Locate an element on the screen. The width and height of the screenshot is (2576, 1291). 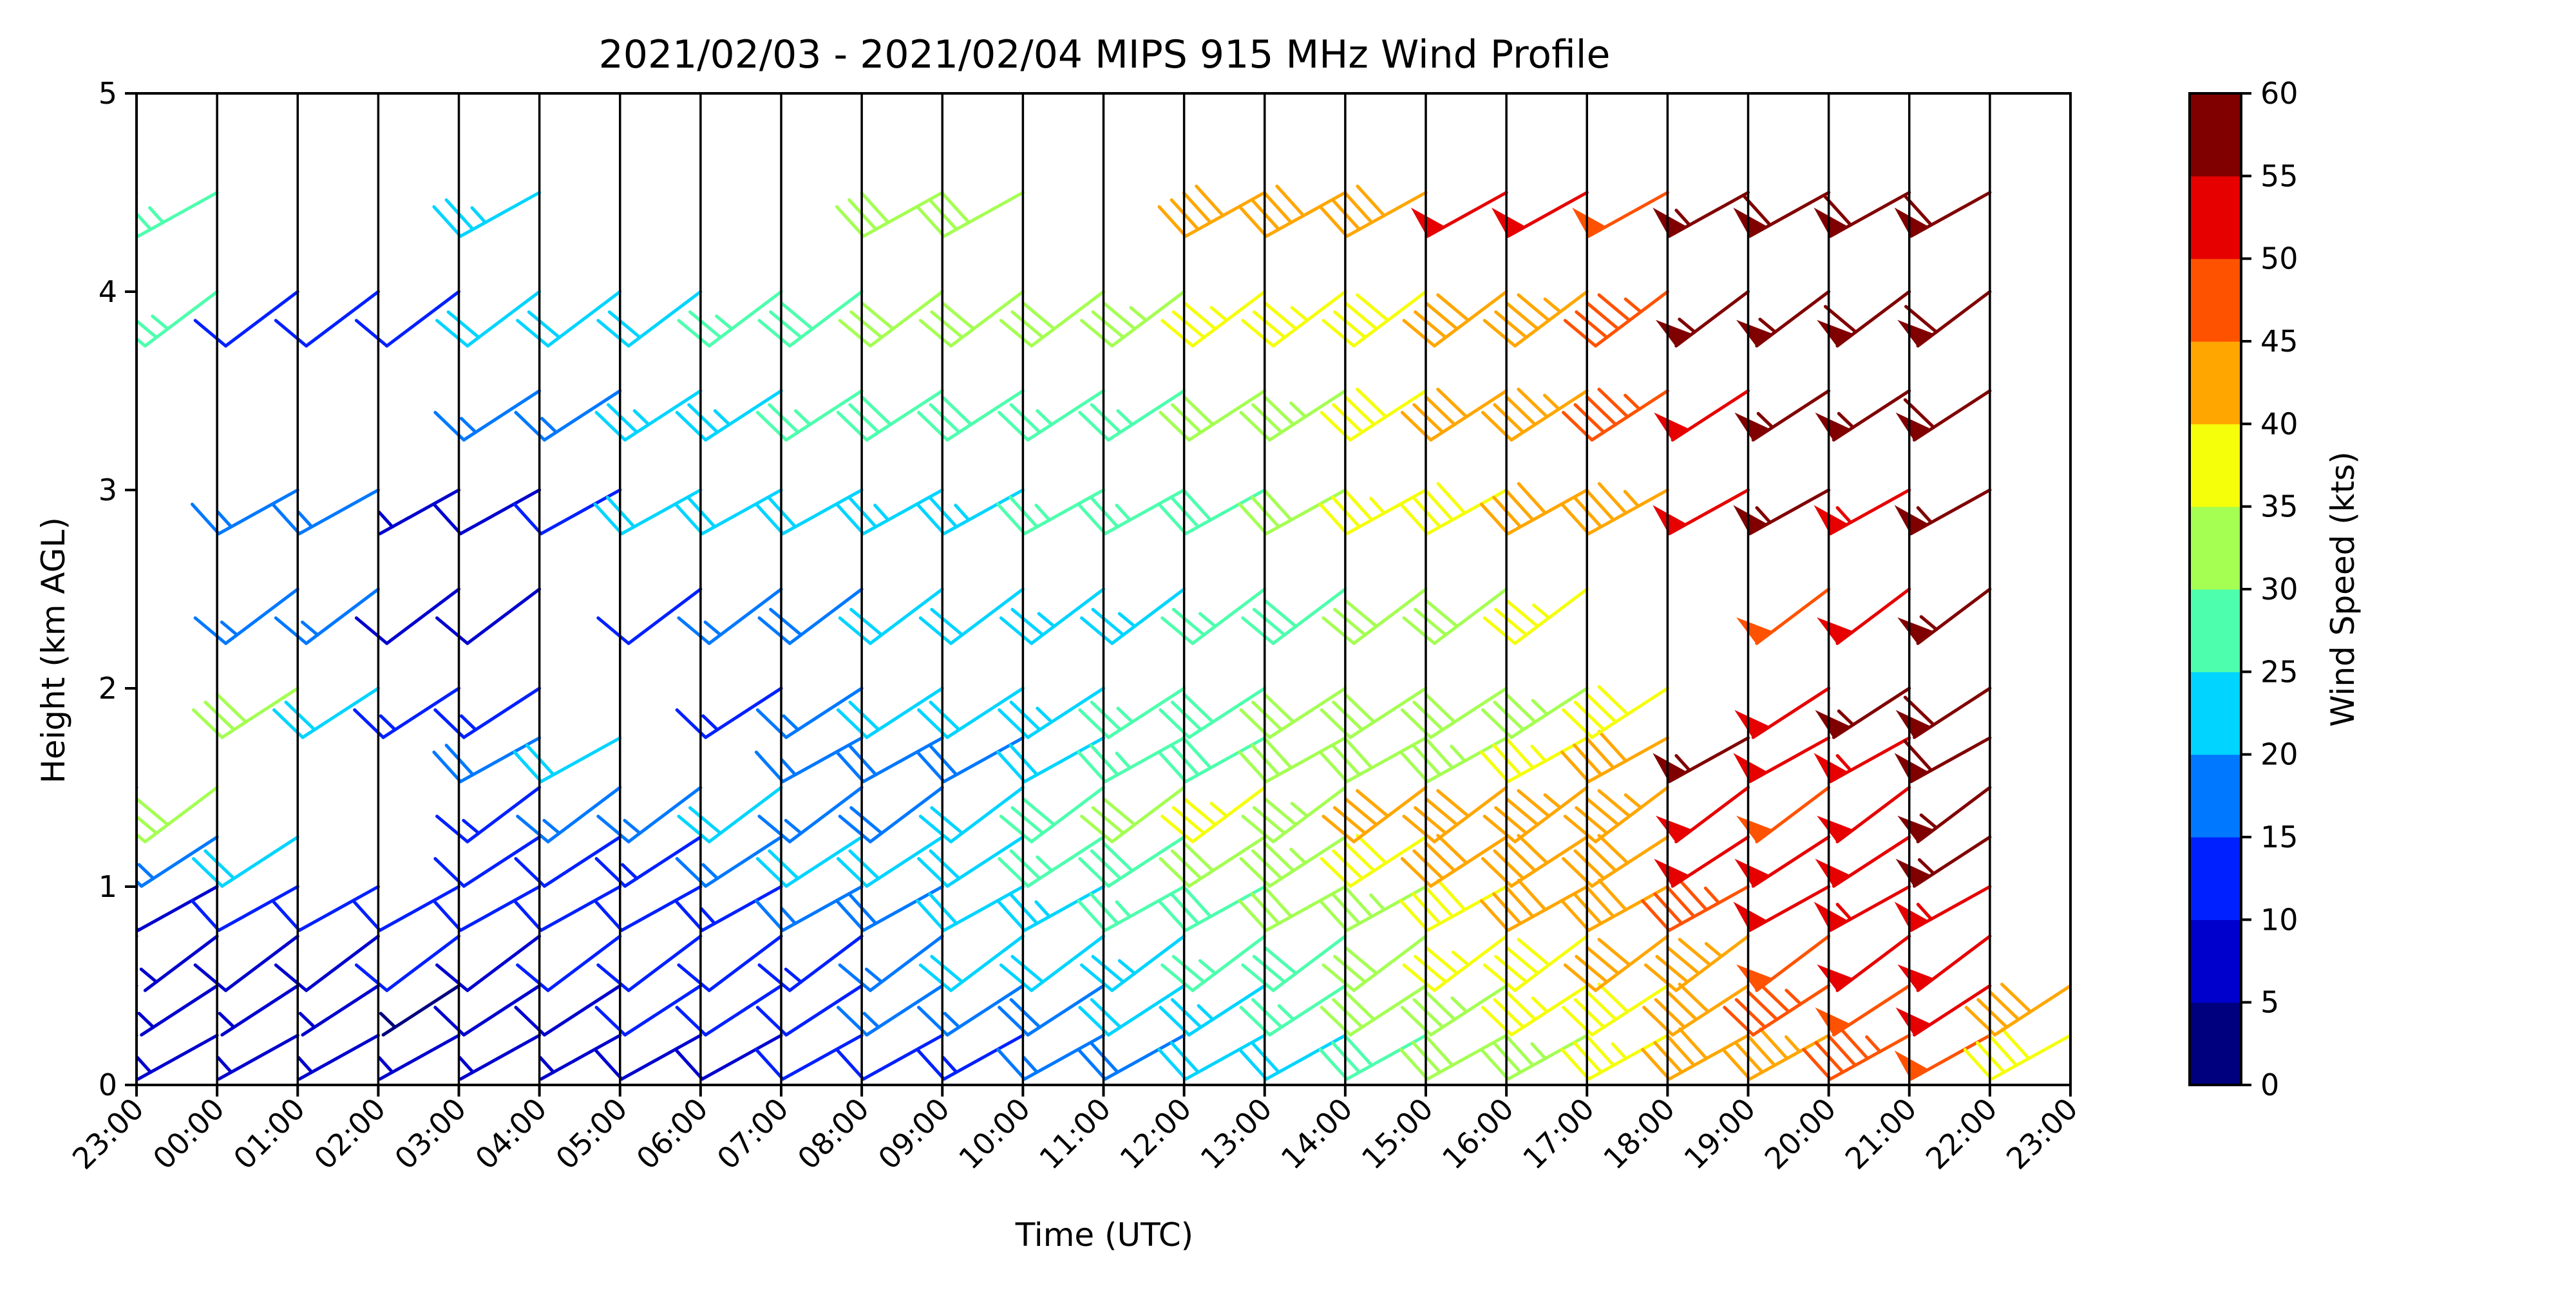
x-tick-label: 06:00 is located at coordinates (673, 1133).